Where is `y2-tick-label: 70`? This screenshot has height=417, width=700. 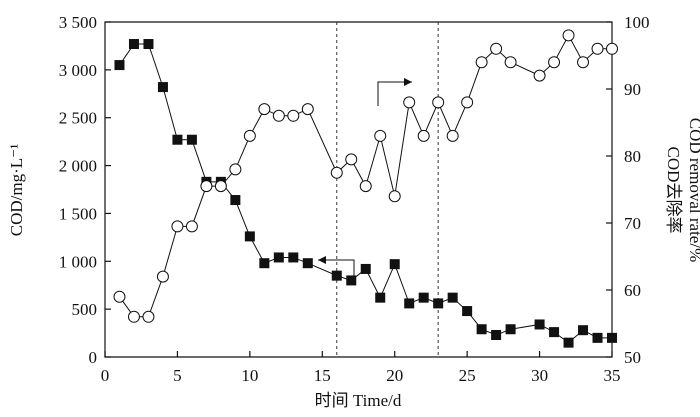
y2-tick-label: 70 is located at coordinates (632, 223).